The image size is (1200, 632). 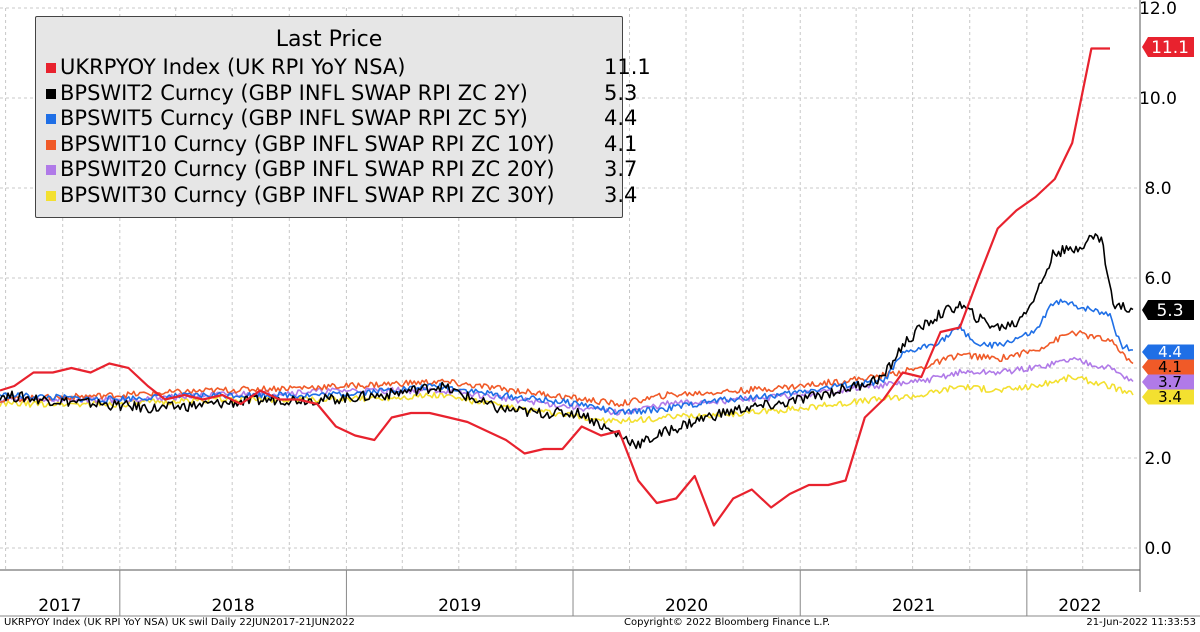 What do you see at coordinates (1158, 9) in the screenshot?
I see `y-tick-label: 12.0` at bounding box center [1158, 9].